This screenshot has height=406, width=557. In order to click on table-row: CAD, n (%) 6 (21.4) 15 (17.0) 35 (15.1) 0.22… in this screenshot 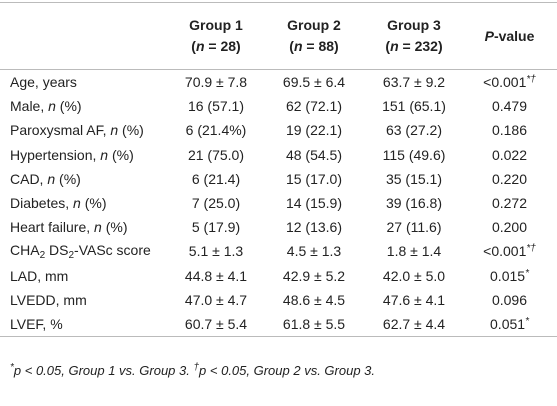, I will do `click(278, 179)`.